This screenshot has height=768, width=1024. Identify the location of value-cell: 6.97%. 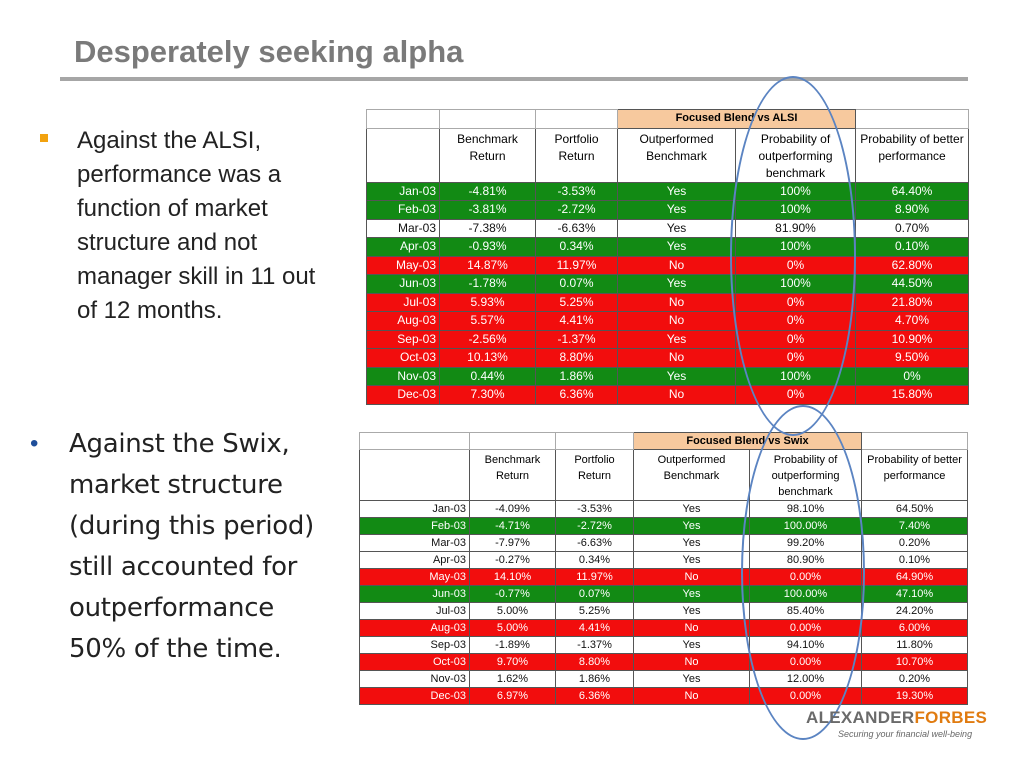
(512, 696).